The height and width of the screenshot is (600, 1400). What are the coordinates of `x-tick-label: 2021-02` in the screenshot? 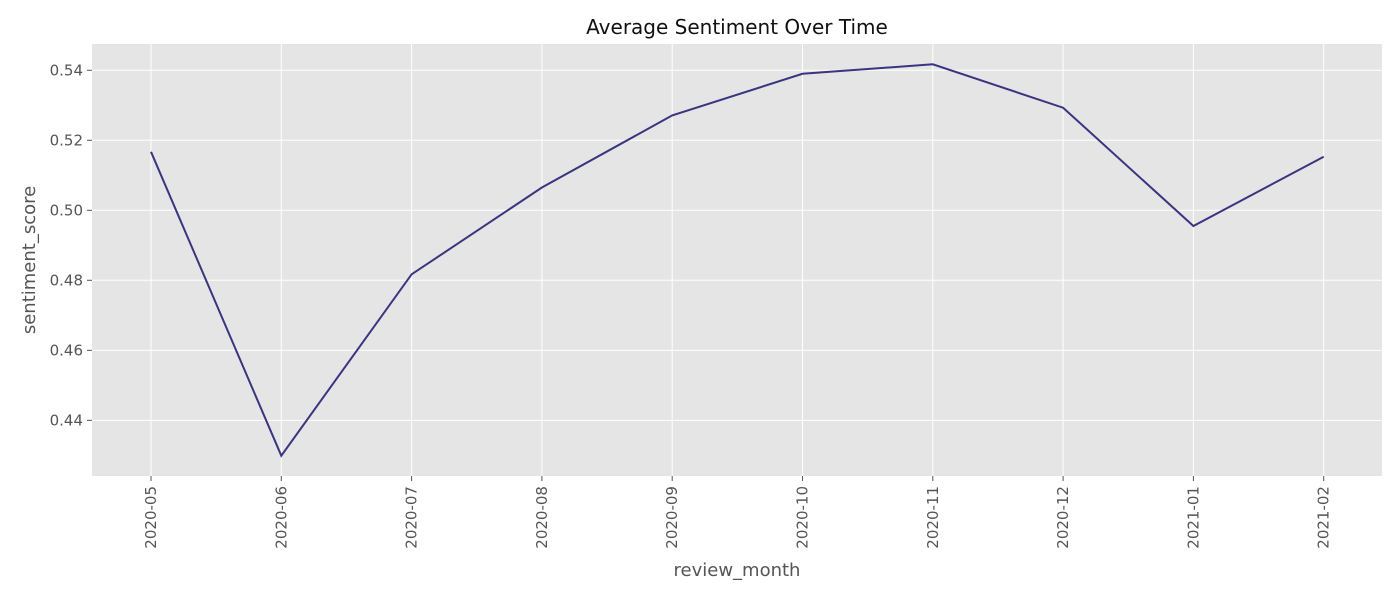 It's located at (1324, 517).